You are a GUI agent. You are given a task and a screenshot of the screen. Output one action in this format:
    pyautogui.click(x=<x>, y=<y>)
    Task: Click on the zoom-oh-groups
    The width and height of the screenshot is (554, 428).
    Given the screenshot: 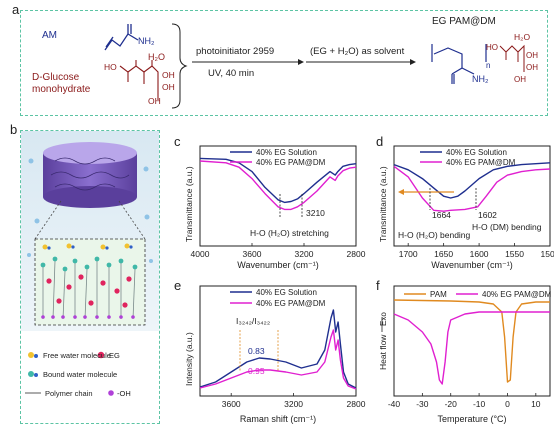 What is the action you would take?
    pyautogui.click(x=88, y=317)
    